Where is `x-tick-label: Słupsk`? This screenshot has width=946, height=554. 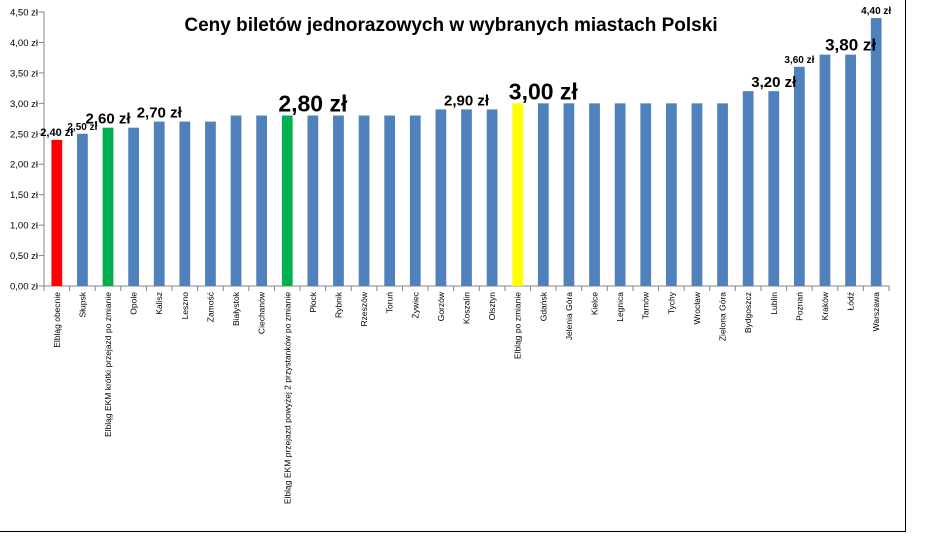
x-tick-label: Słupsk is located at coordinates (82, 304).